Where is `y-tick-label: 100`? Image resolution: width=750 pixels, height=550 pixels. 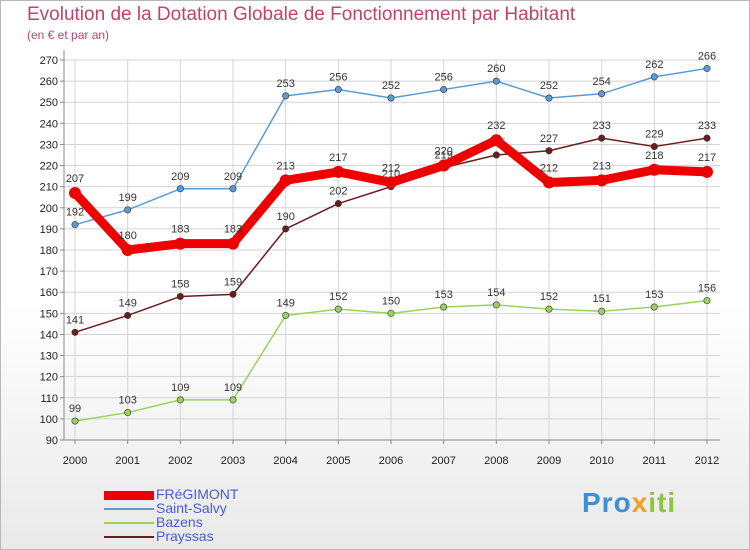
y-tick-label: 100 is located at coordinates (49, 420).